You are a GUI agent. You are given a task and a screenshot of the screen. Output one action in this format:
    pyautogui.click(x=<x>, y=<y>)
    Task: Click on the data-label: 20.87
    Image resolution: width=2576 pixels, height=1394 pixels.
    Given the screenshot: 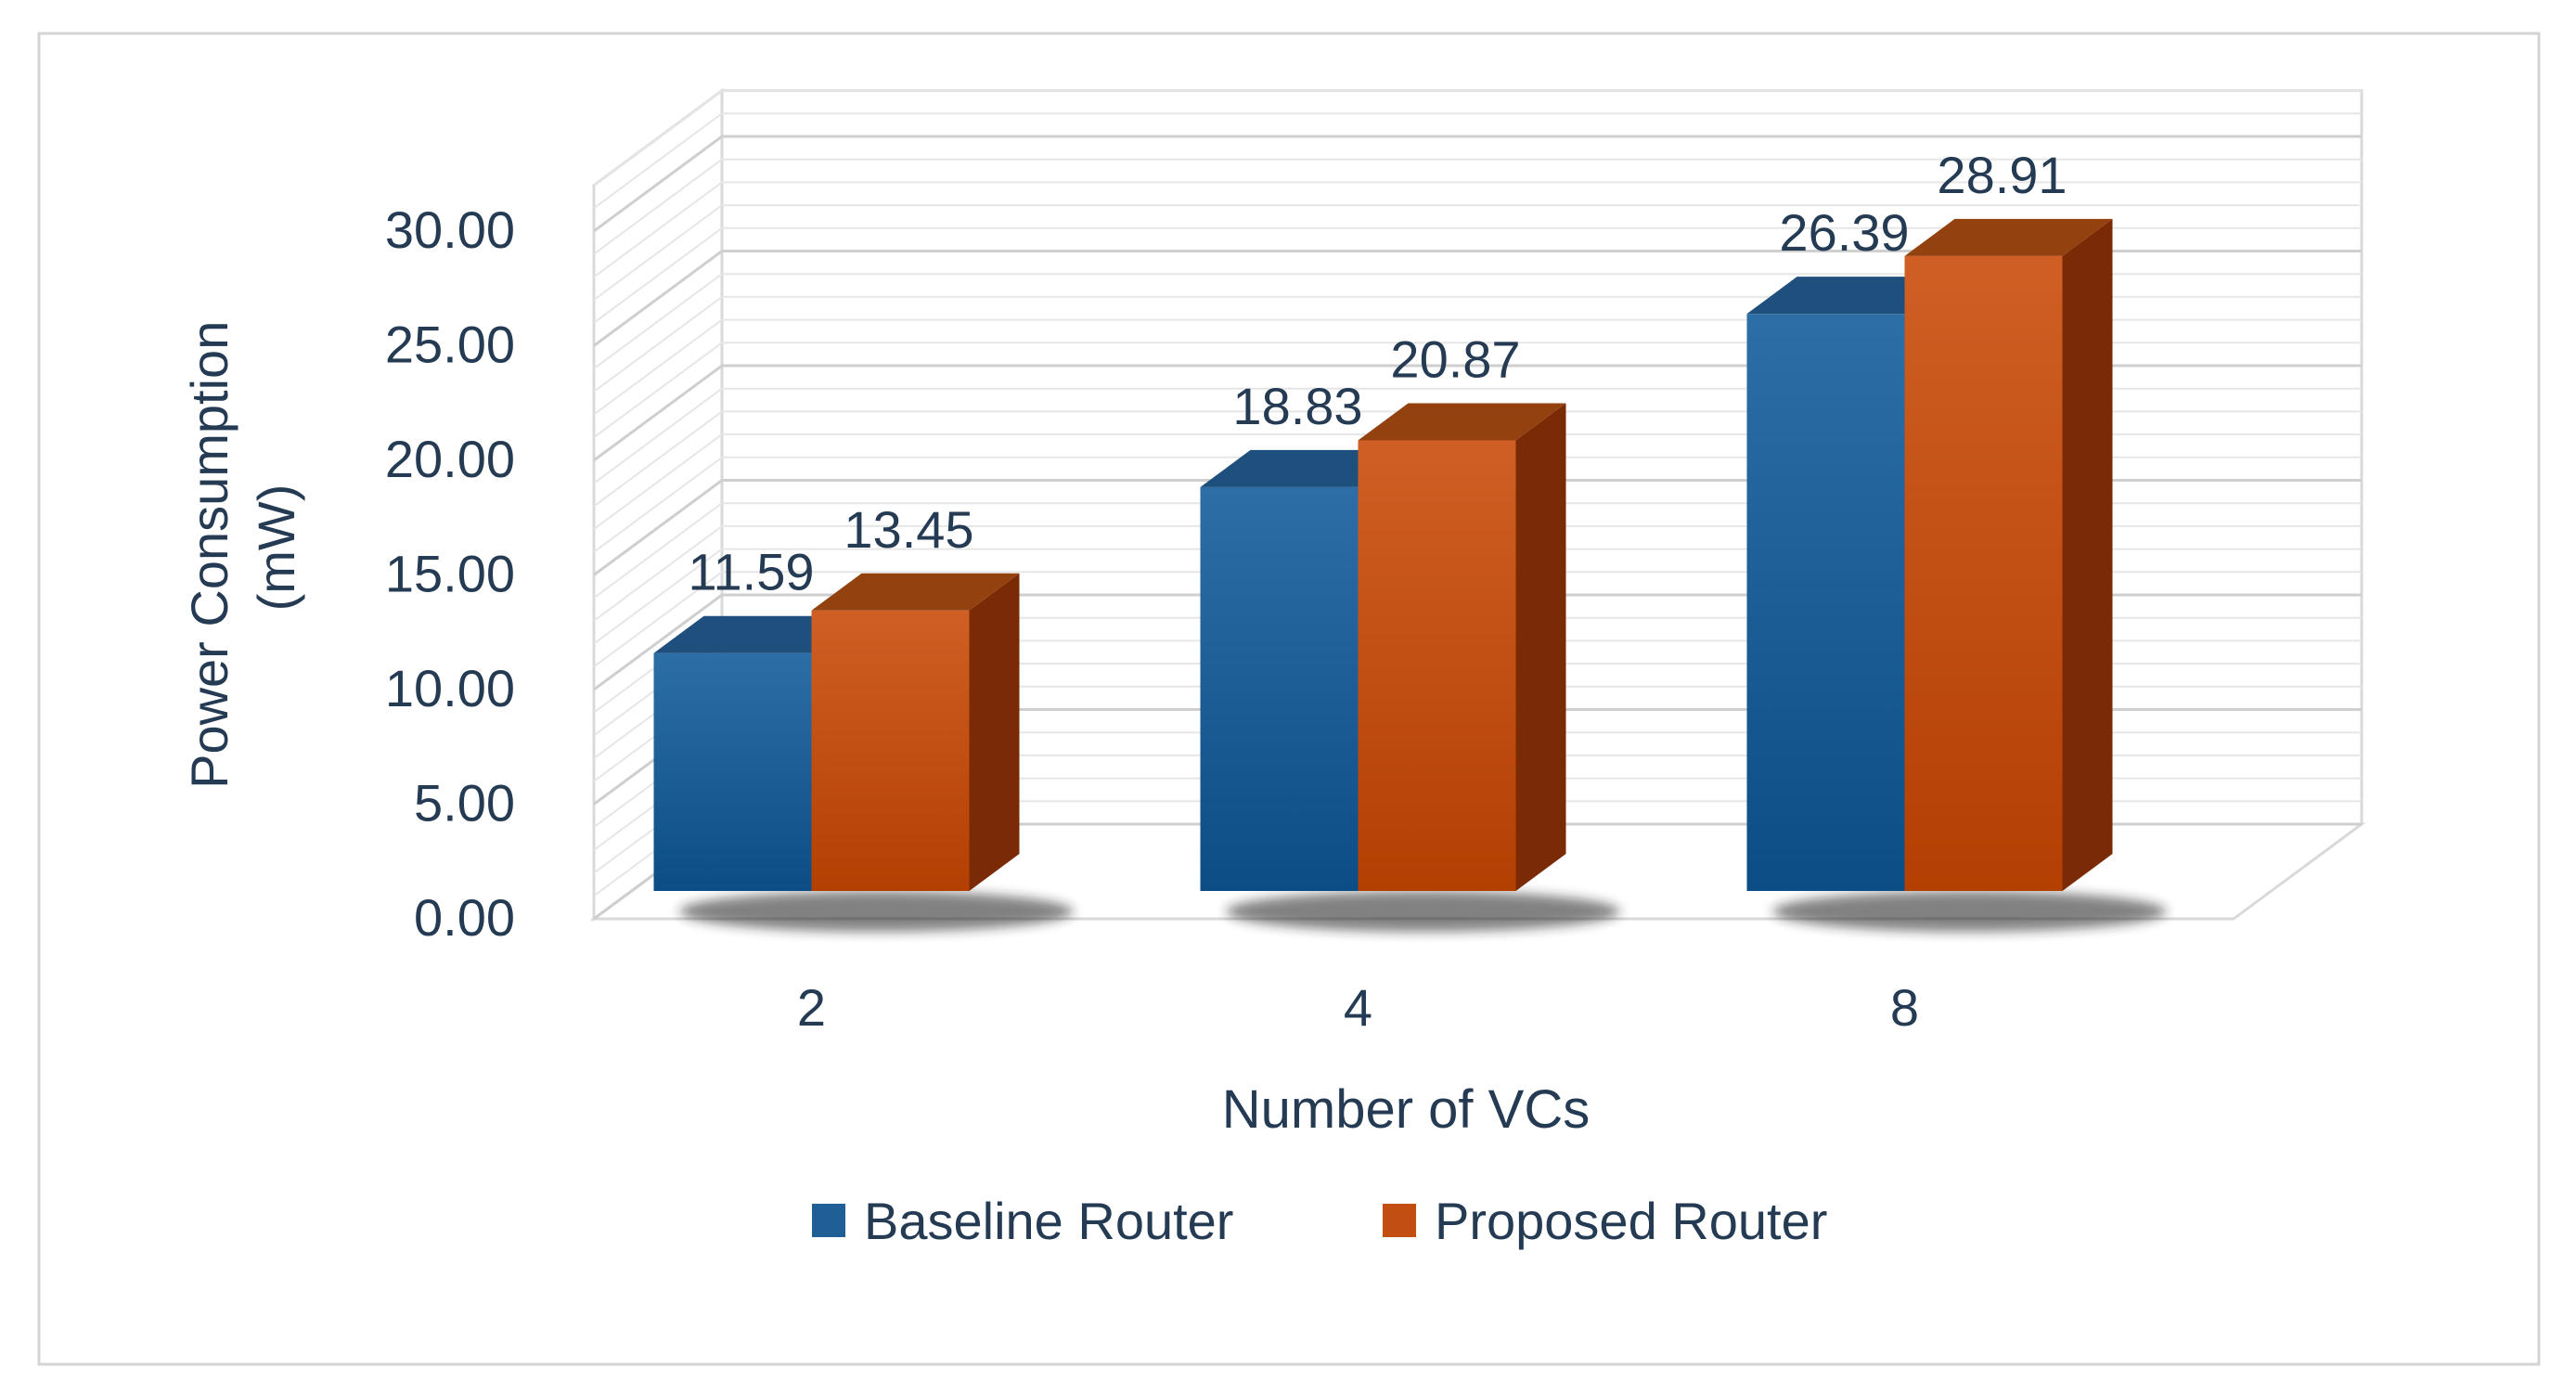 What is the action you would take?
    pyautogui.click(x=1455, y=359)
    